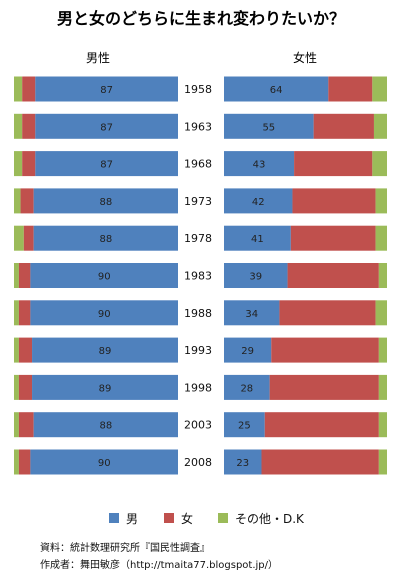  Describe the element at coordinates (198, 350) in the screenshot. I see `year-label: 1993` at that location.